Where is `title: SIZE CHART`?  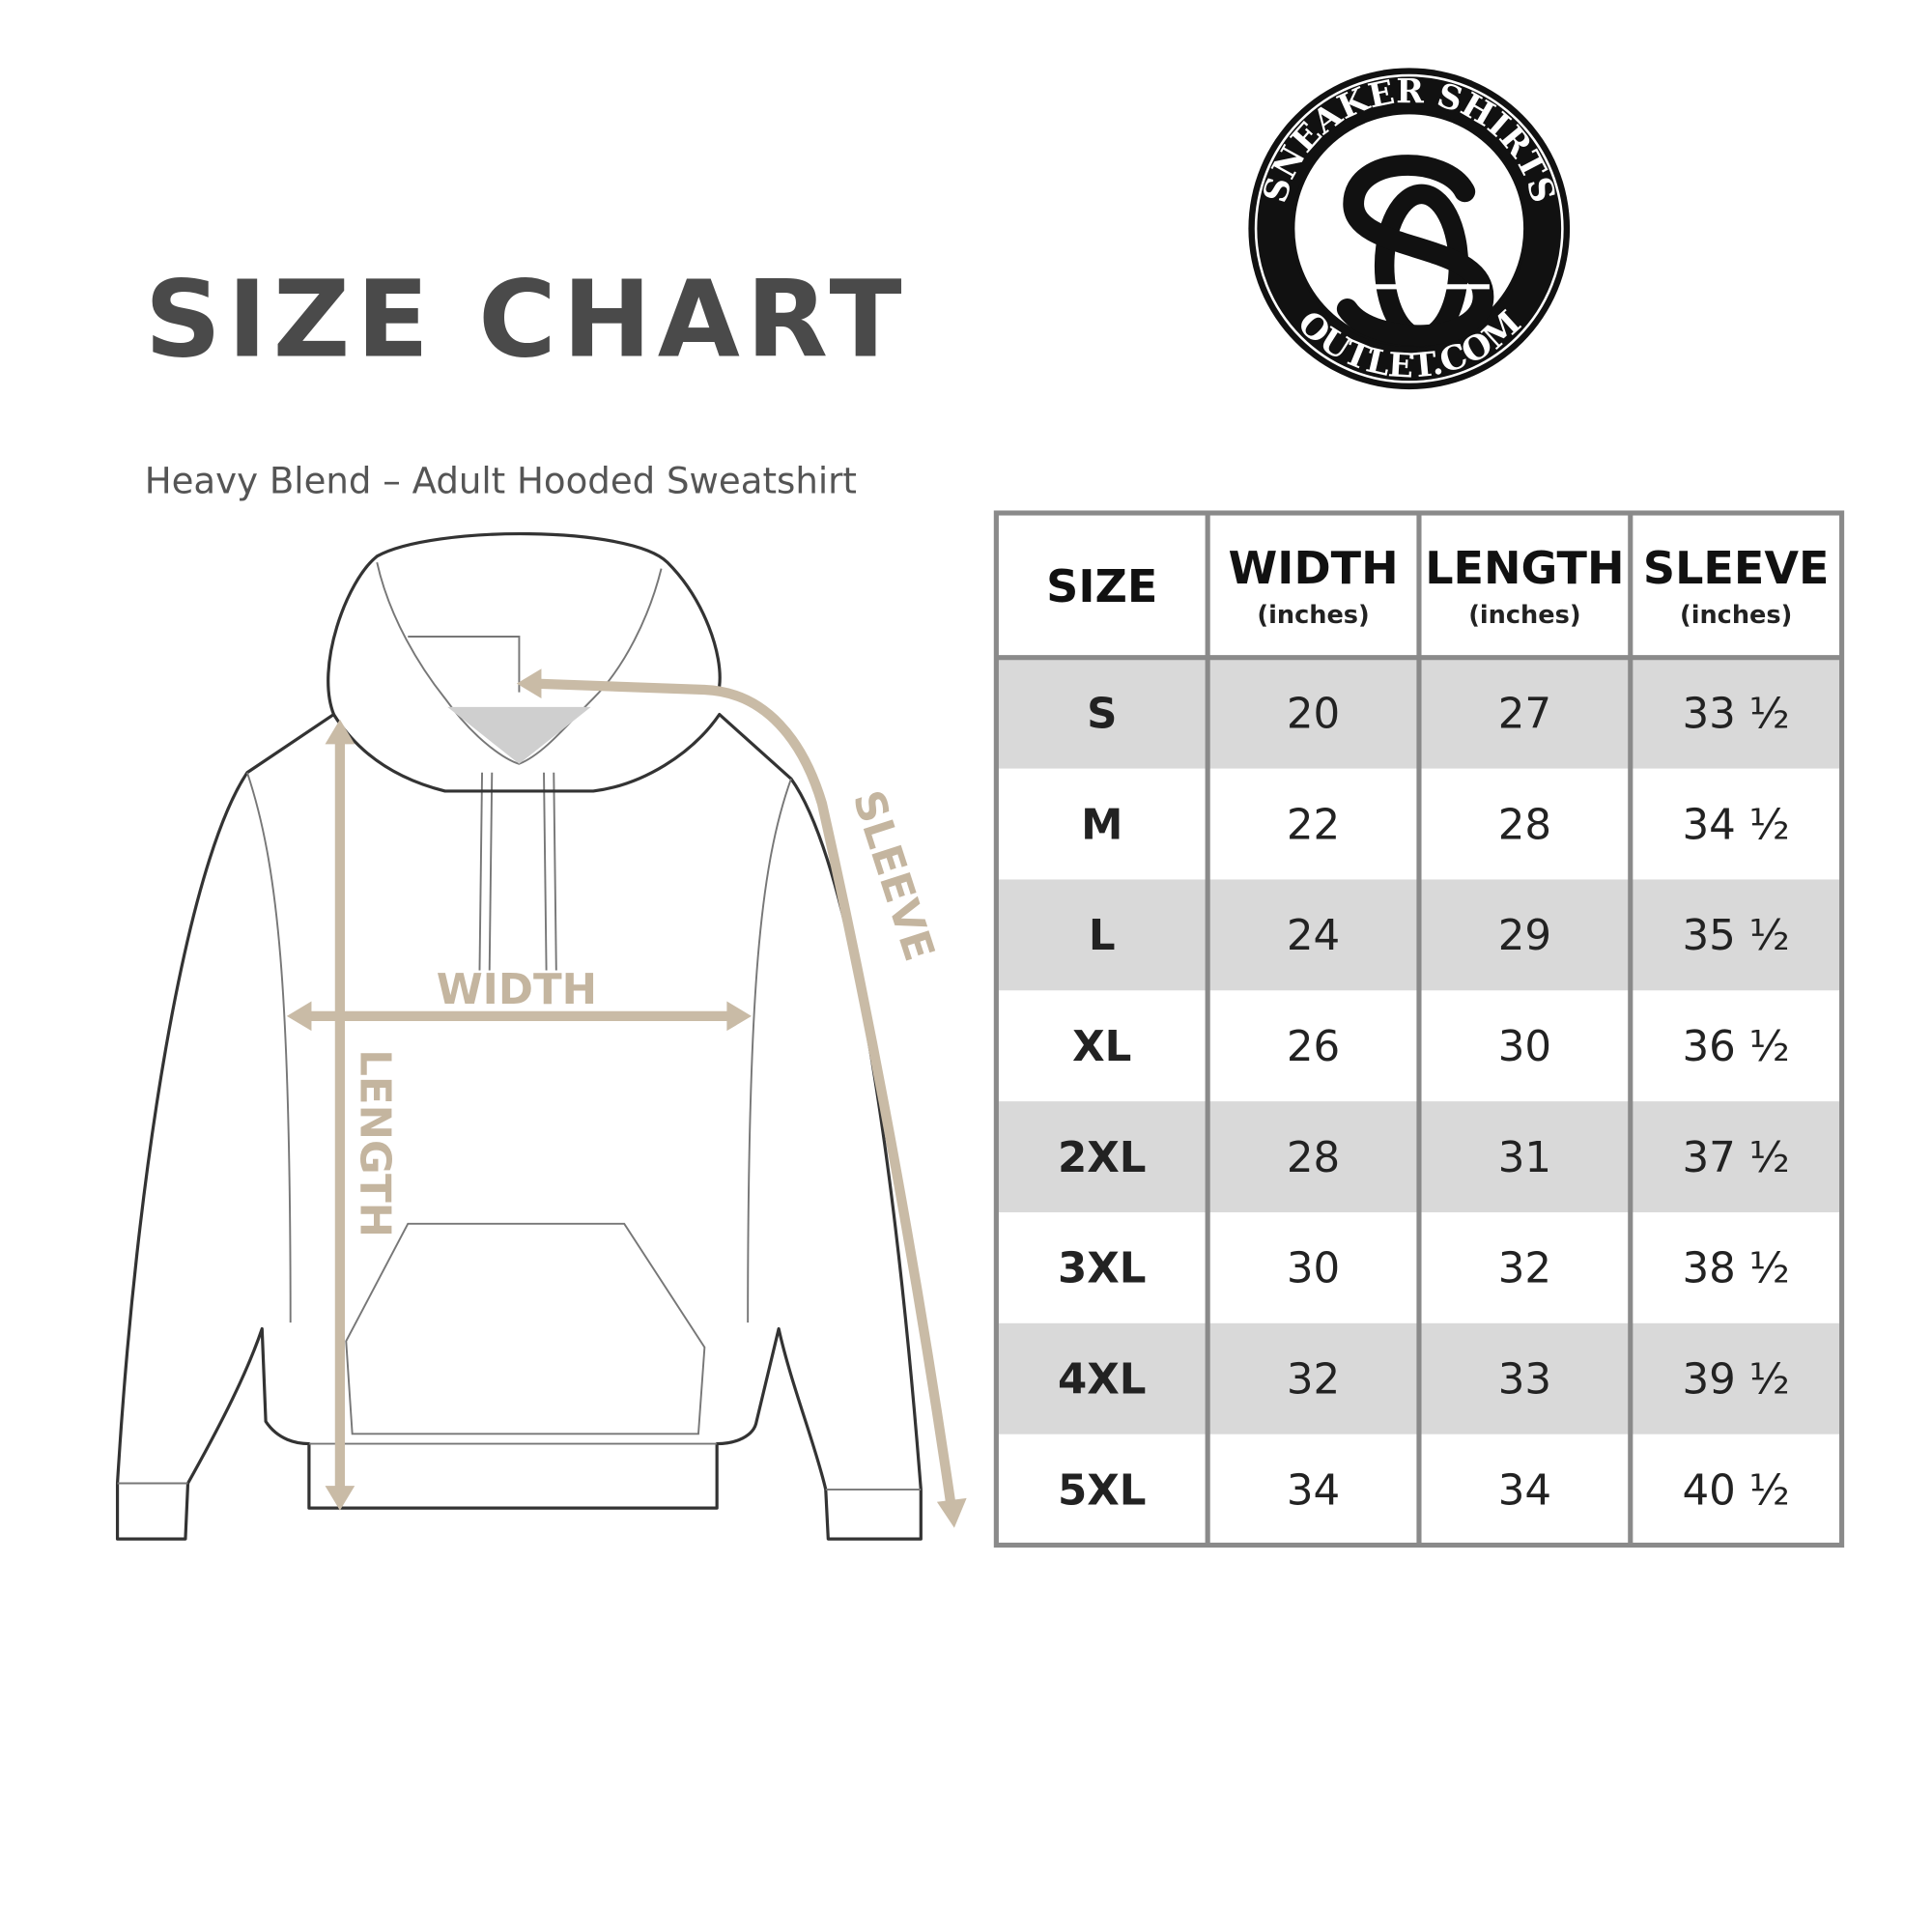
title: SIZE CHART is located at coordinates (526, 320).